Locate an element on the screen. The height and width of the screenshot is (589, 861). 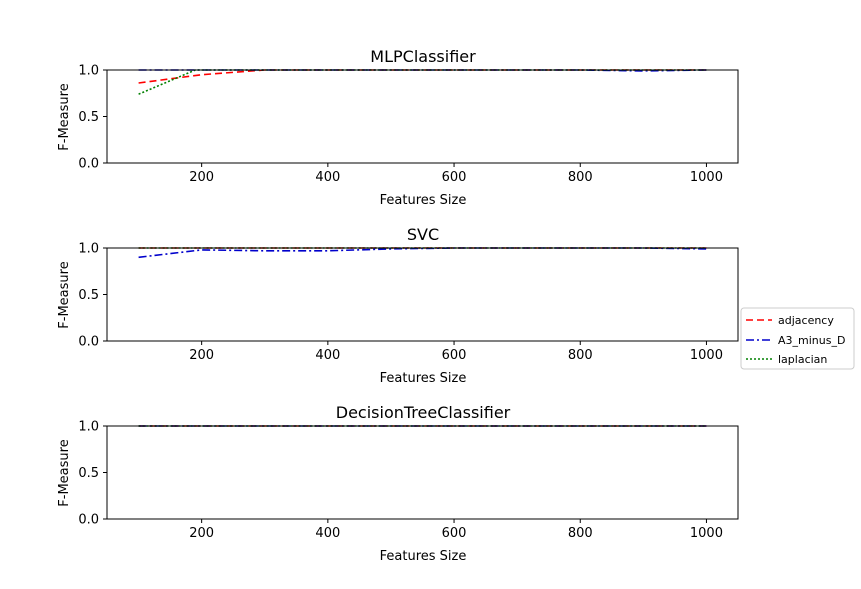
legend-item-adjacency: adjacency is located at coordinates (790, 320).